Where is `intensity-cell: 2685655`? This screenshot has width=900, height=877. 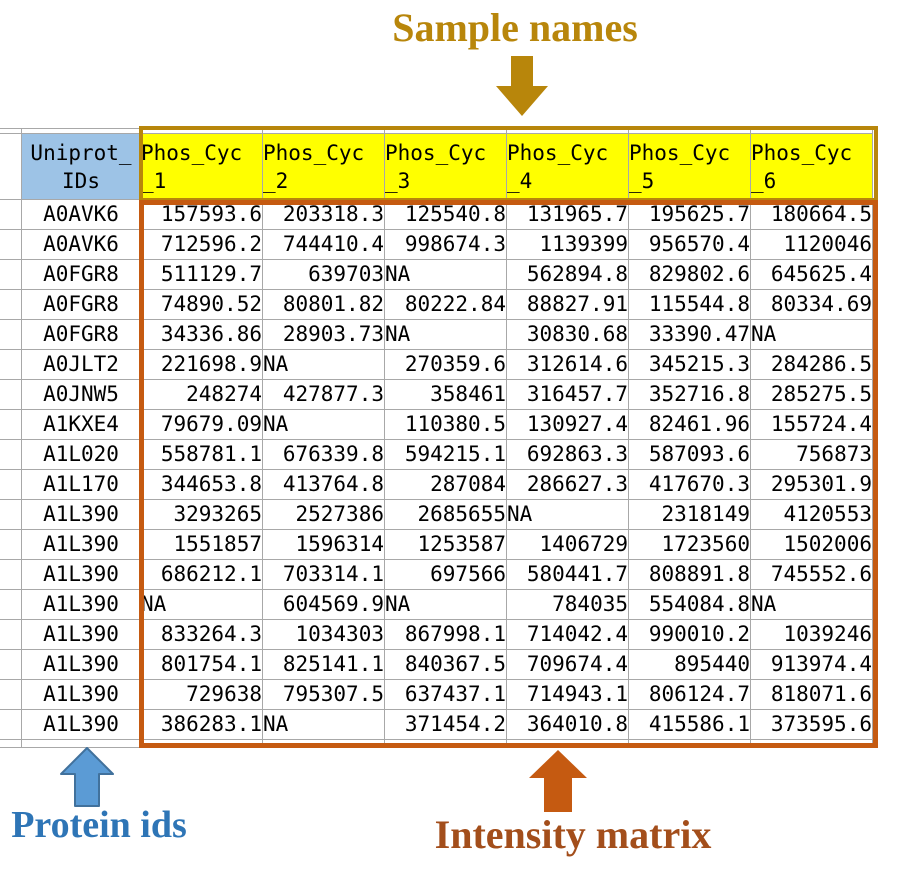
intensity-cell: 2685655 is located at coordinates (446, 515).